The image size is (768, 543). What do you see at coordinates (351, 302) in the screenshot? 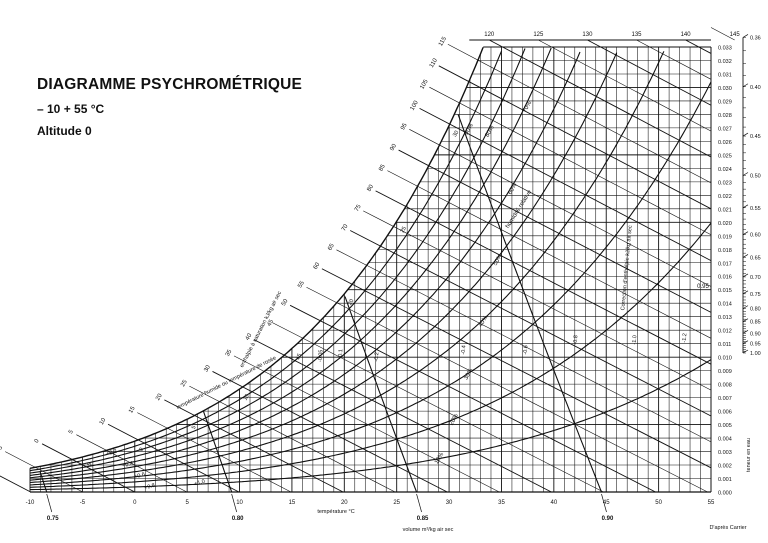
I see `wet-bulb-label: 20` at bounding box center [351, 302].